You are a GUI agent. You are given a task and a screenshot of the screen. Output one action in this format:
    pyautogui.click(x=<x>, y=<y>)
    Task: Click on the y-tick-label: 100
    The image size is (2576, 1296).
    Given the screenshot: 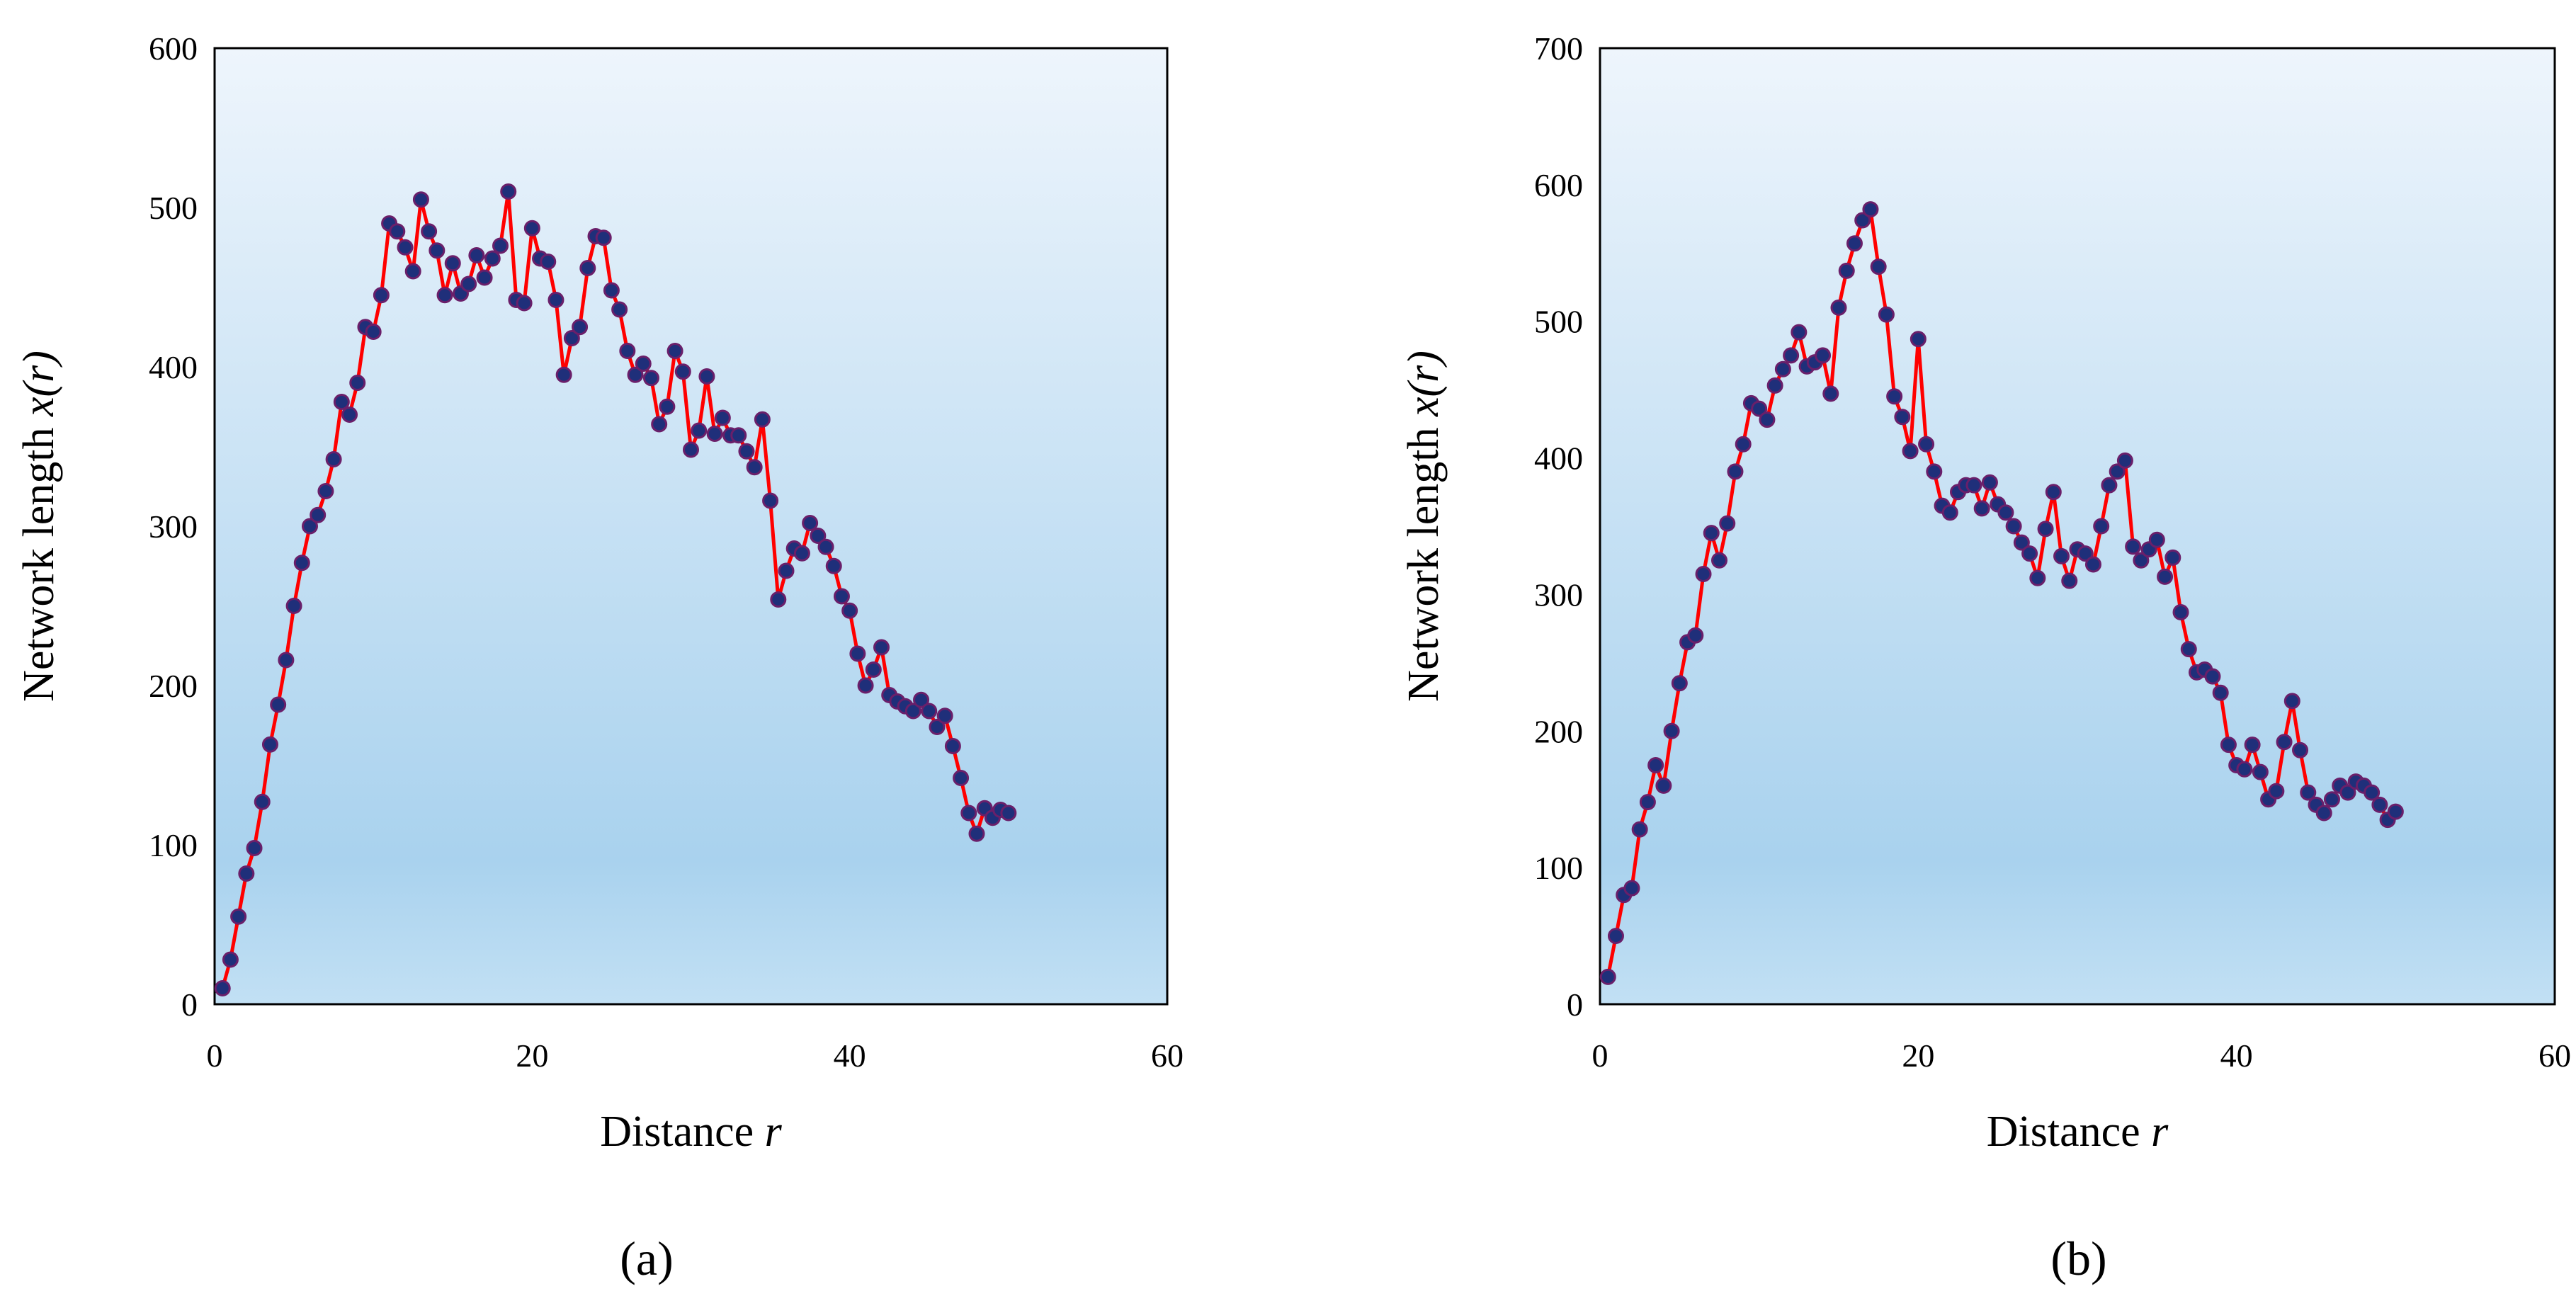 What is the action you would take?
    pyautogui.click(x=173, y=845)
    